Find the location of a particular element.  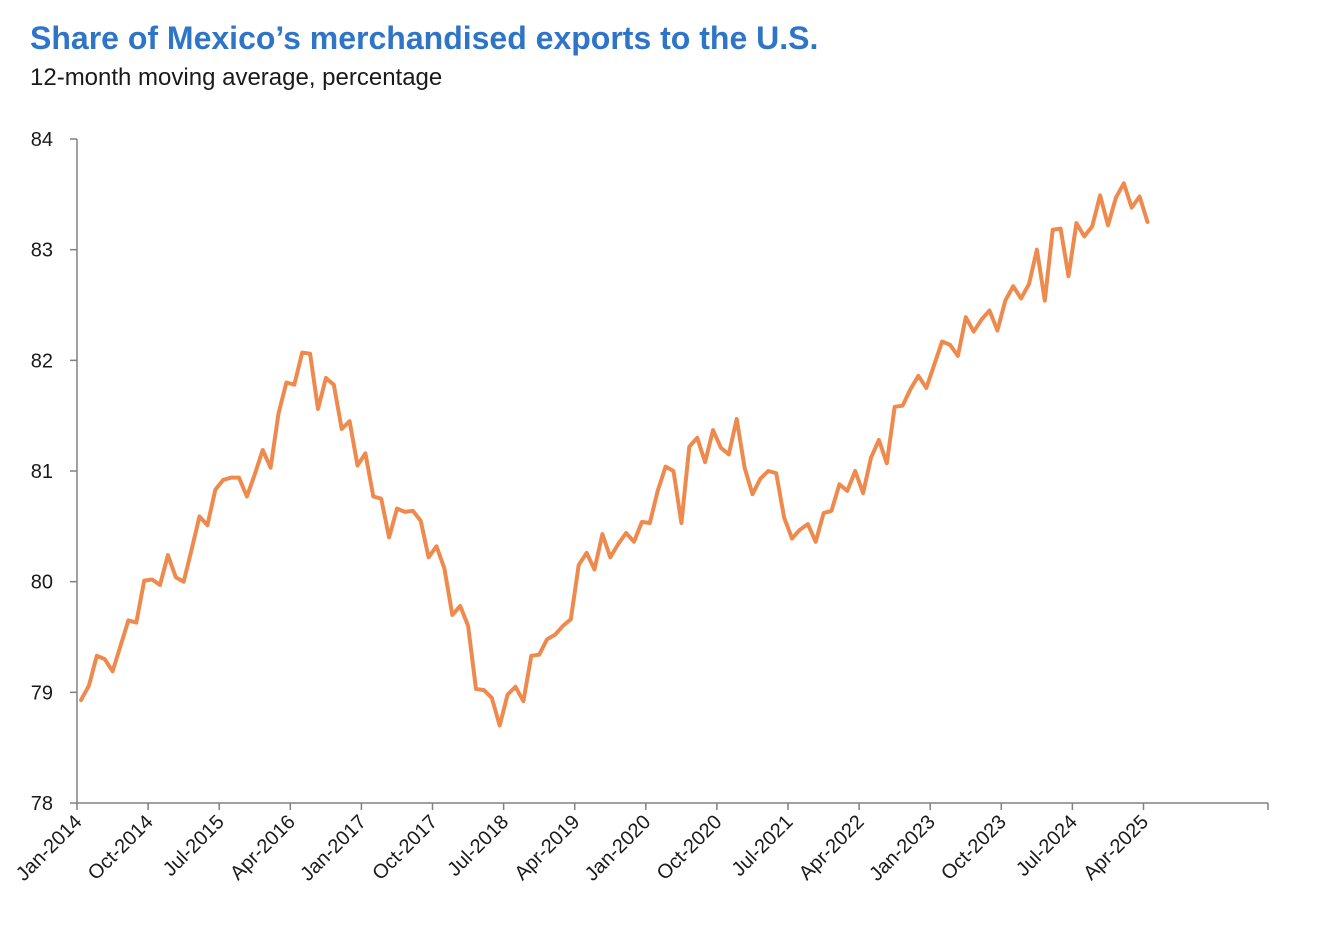

x-tick-label: Apr-2016 is located at coordinates (263, 848).